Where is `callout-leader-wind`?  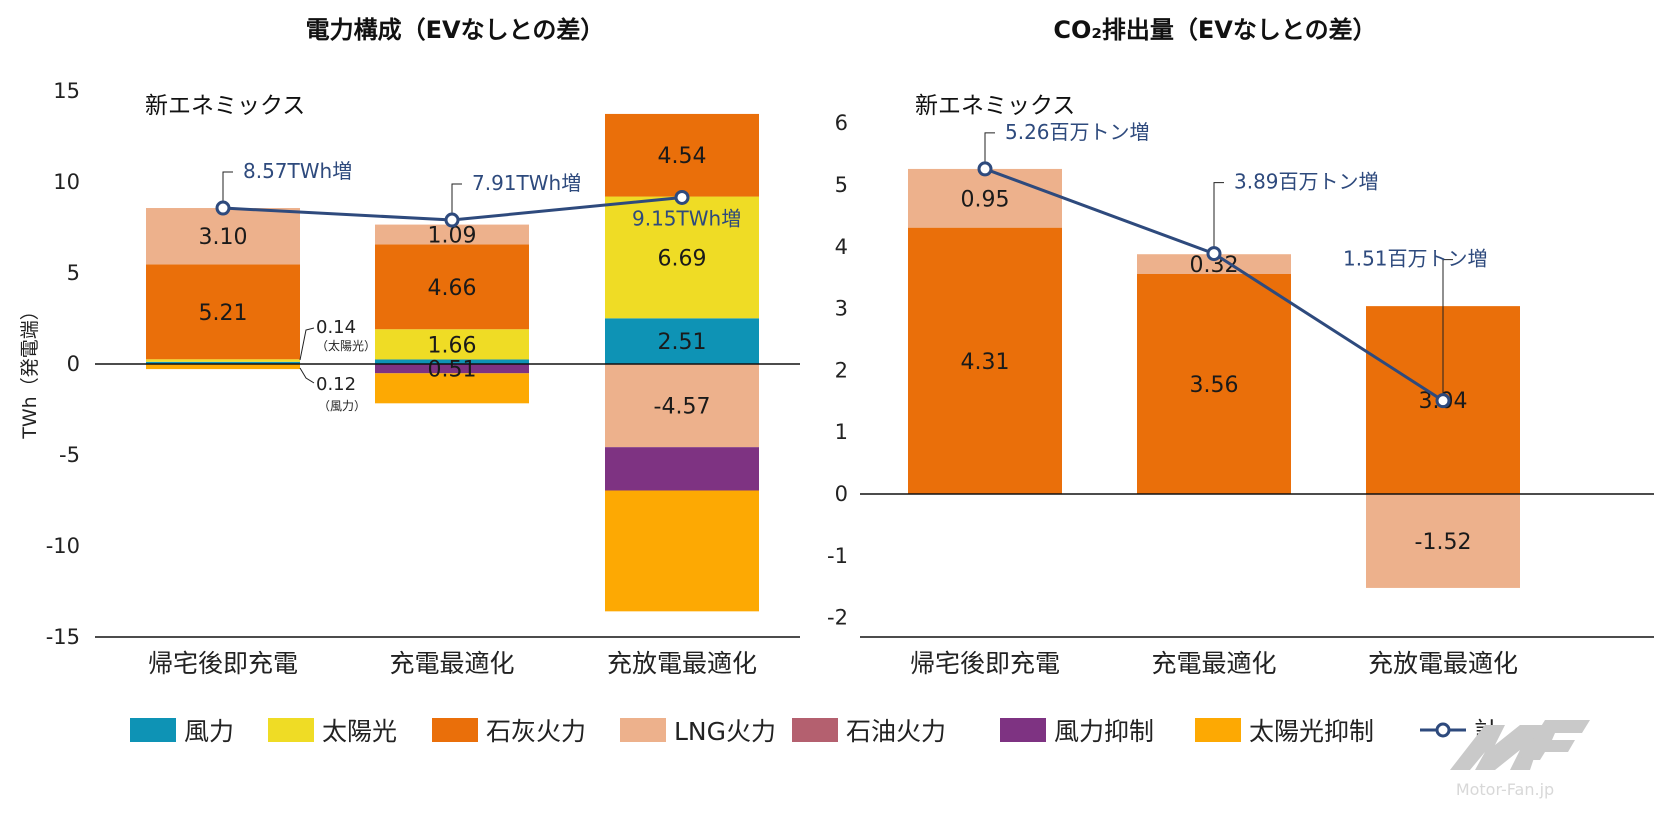 callout-leader-wind is located at coordinates (307, 375).